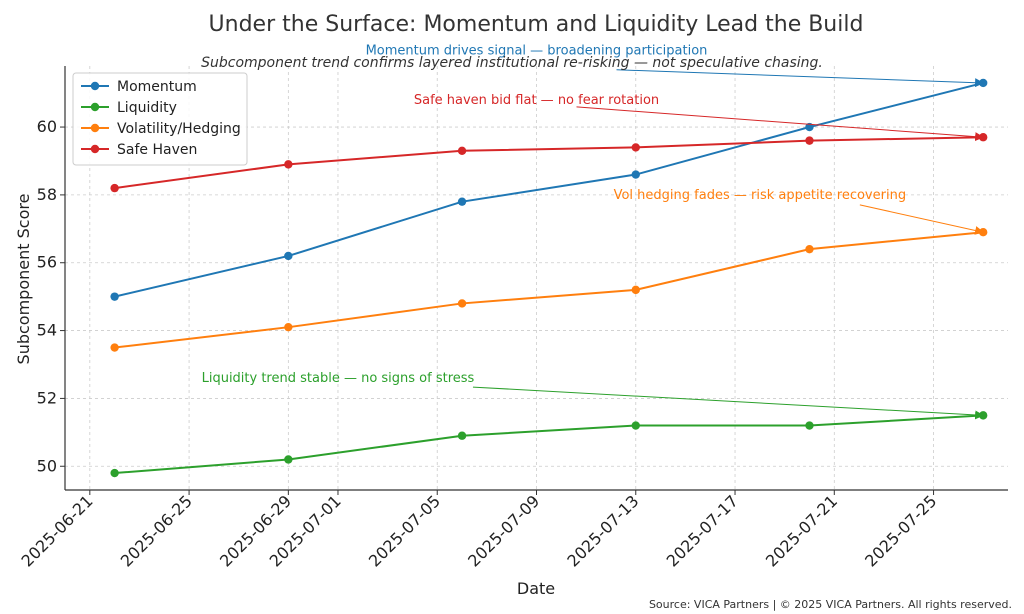 Image resolution: width=1024 pixels, height=614 pixels. What do you see at coordinates (56, 530) in the screenshot?
I see `x-tick-label: 2025-06-21` at bounding box center [56, 530].